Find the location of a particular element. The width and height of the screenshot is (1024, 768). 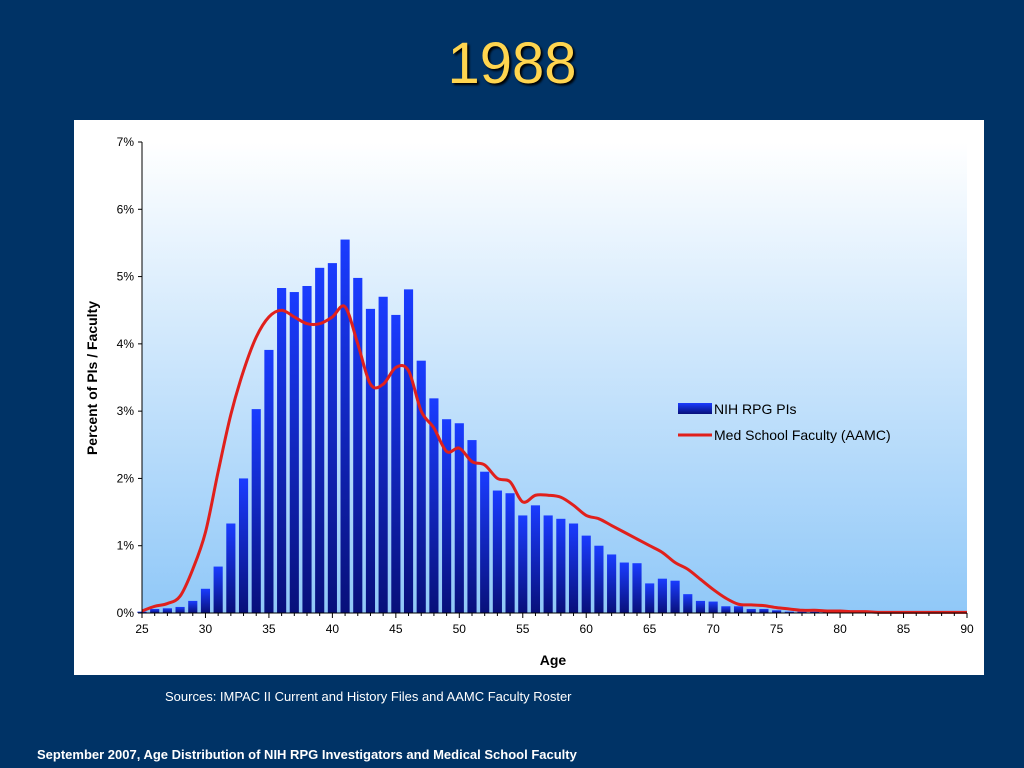

x-tick-label-40: 40 is located at coordinates (333, 629).